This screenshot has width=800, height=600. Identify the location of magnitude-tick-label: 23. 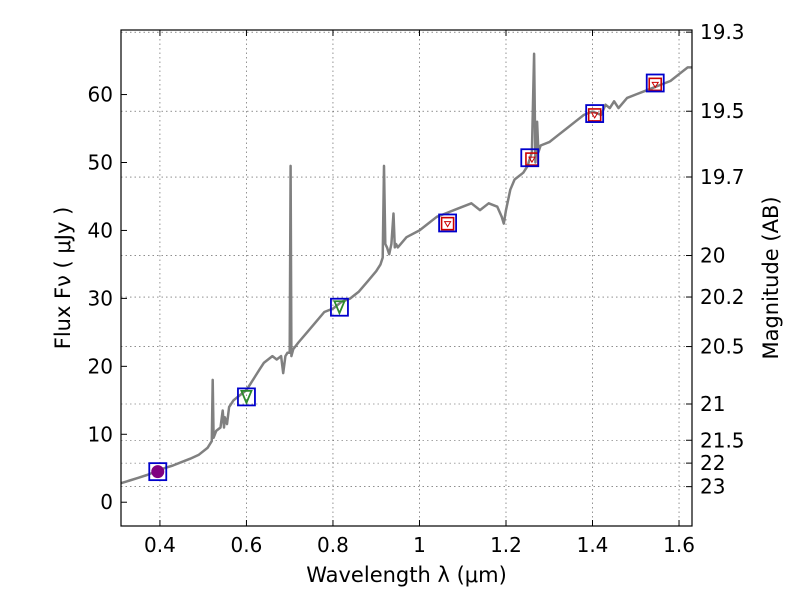
(712, 487).